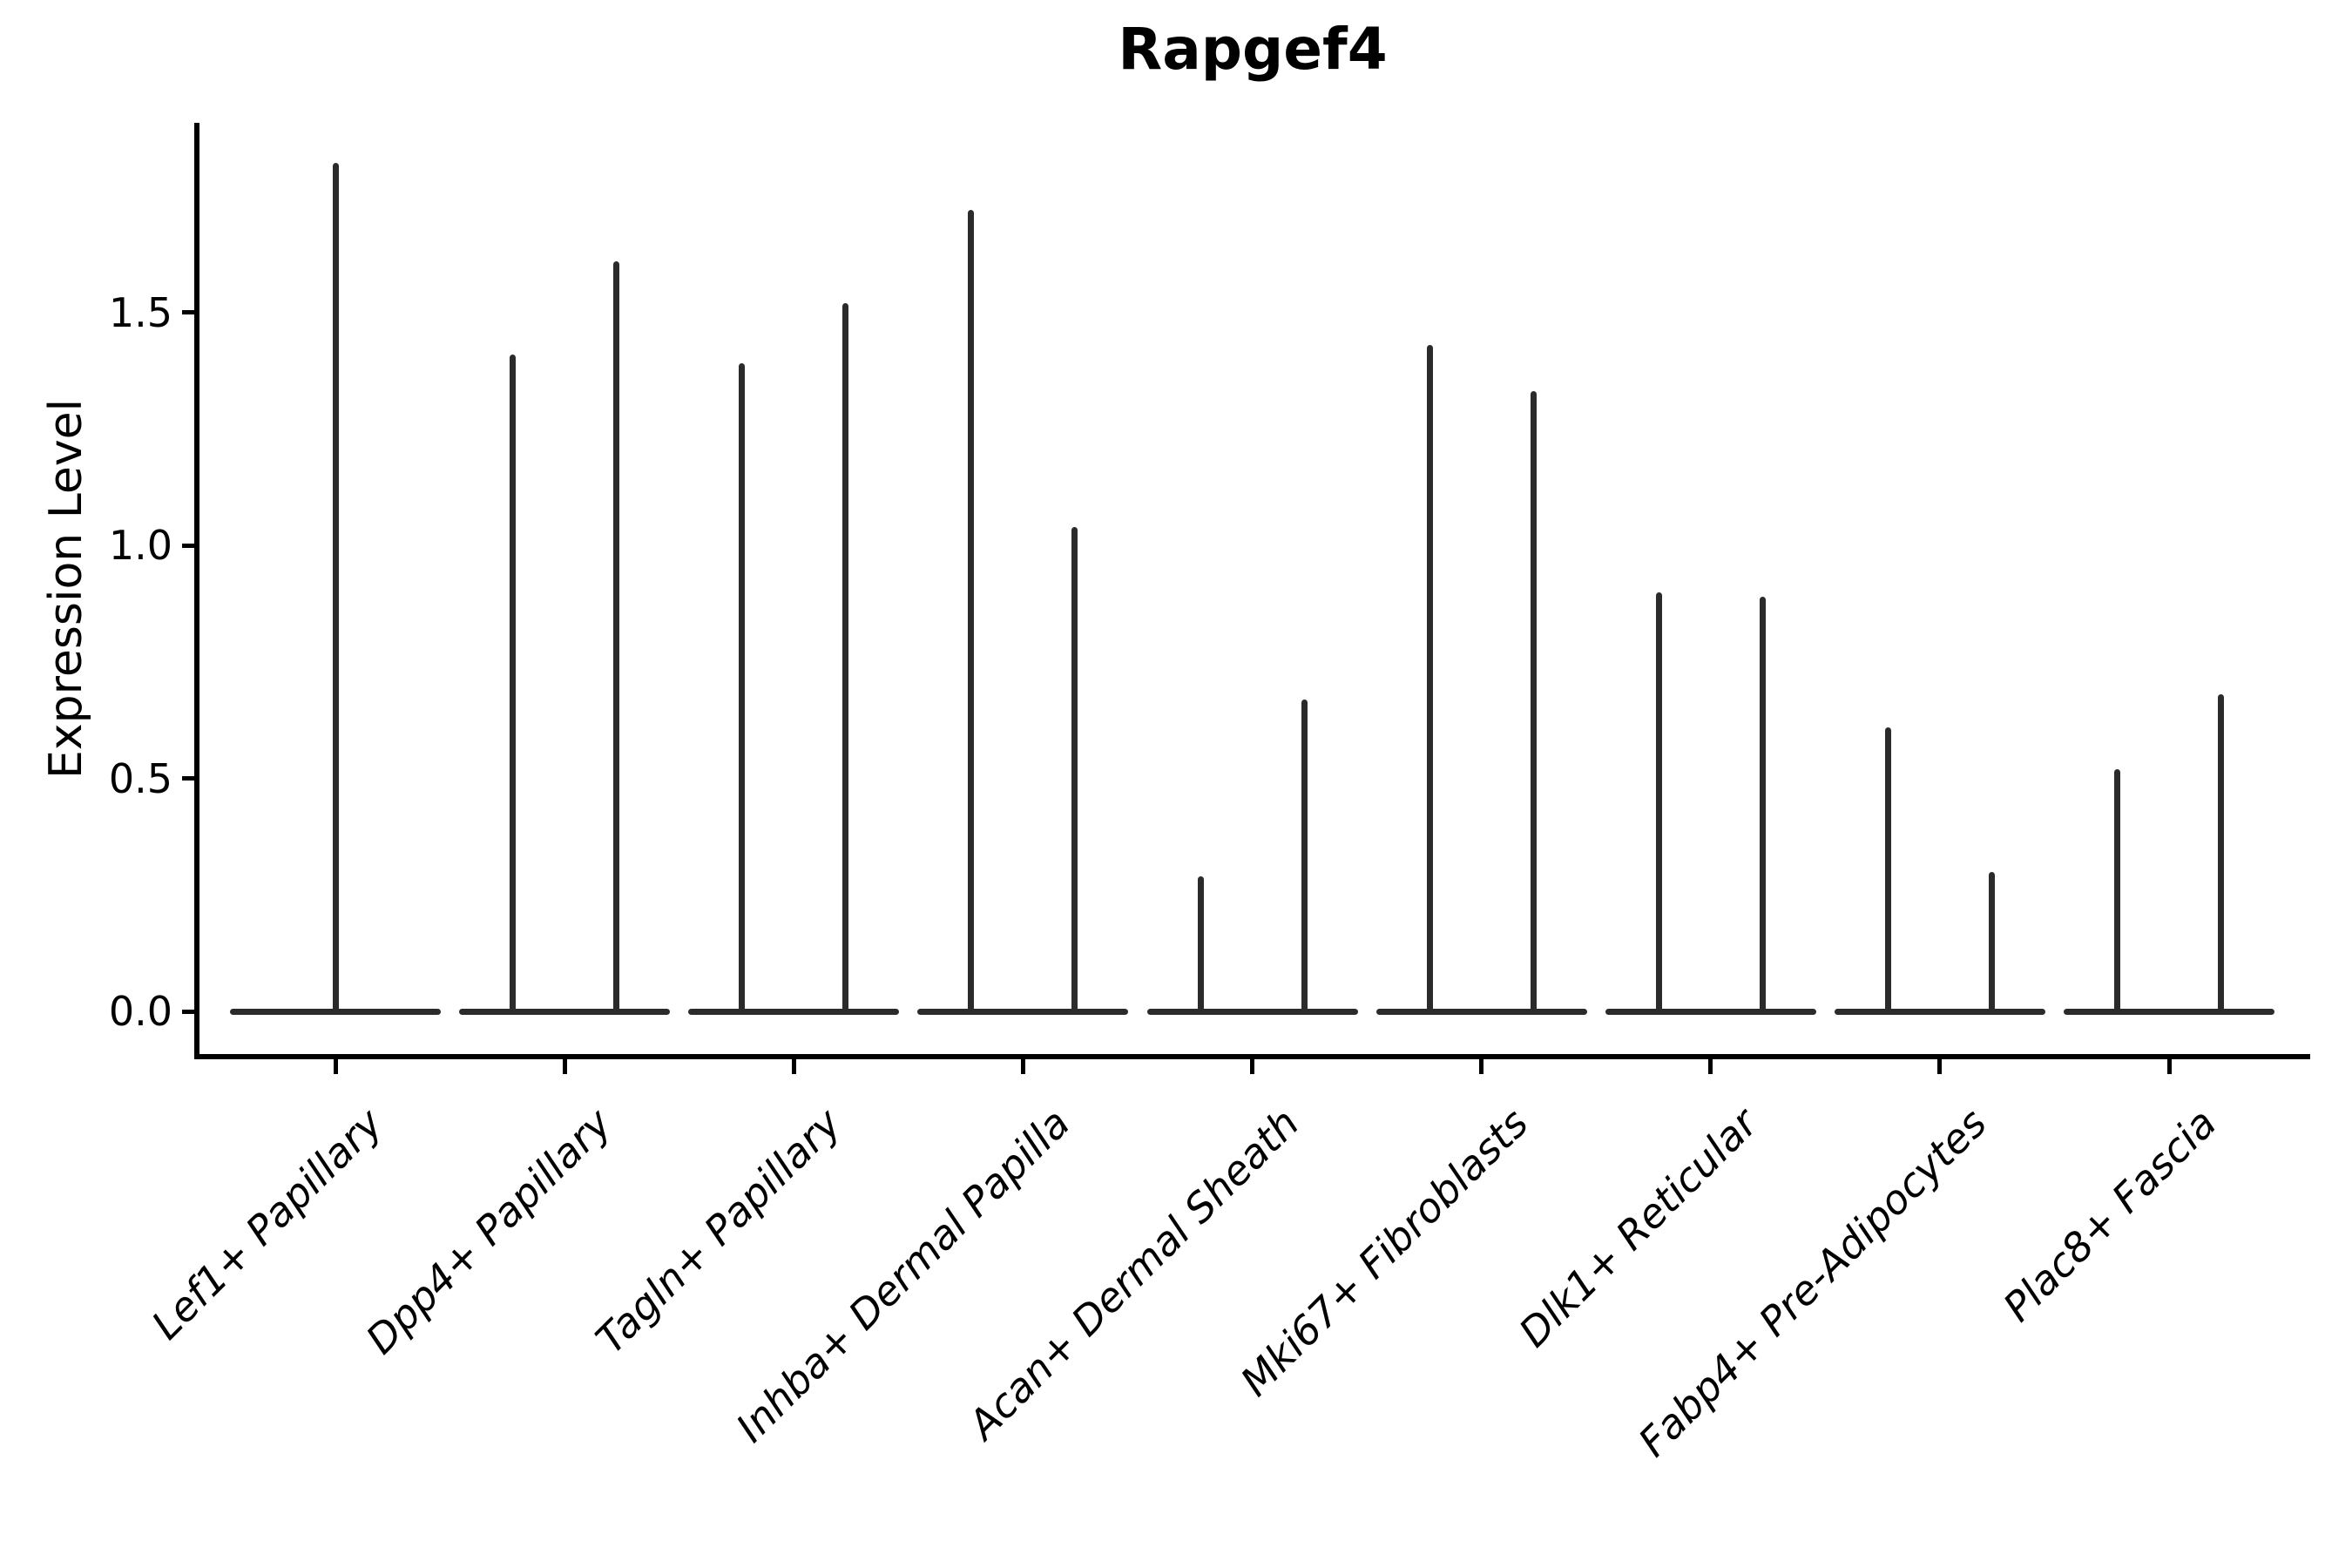 The height and width of the screenshot is (1568, 2352). Describe the element at coordinates (1253, 49) in the screenshot. I see `chart-title: Rapgef4` at that location.